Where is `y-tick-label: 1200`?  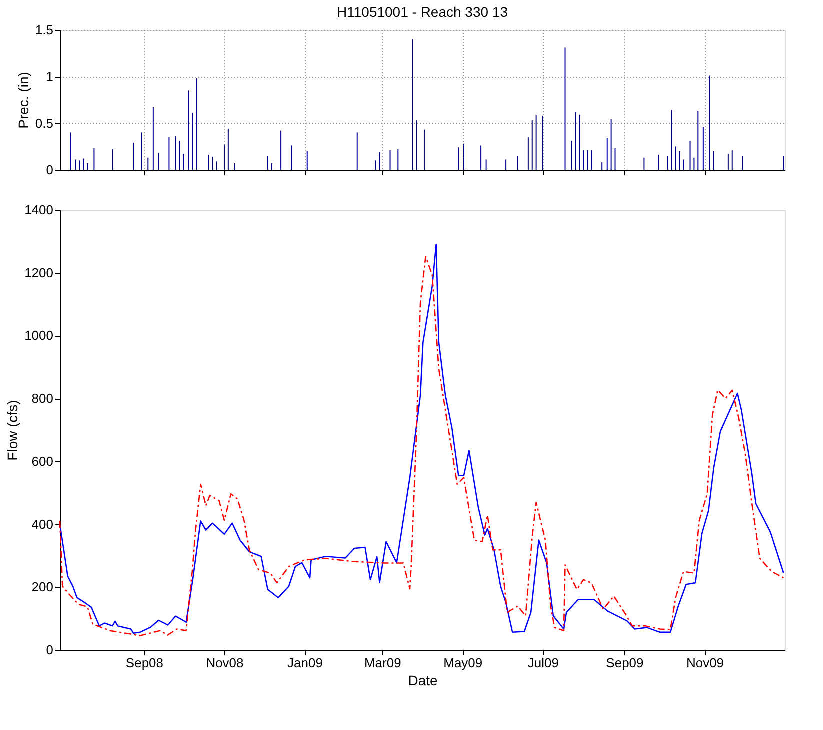
y-tick-label: 1200 is located at coordinates (39, 272).